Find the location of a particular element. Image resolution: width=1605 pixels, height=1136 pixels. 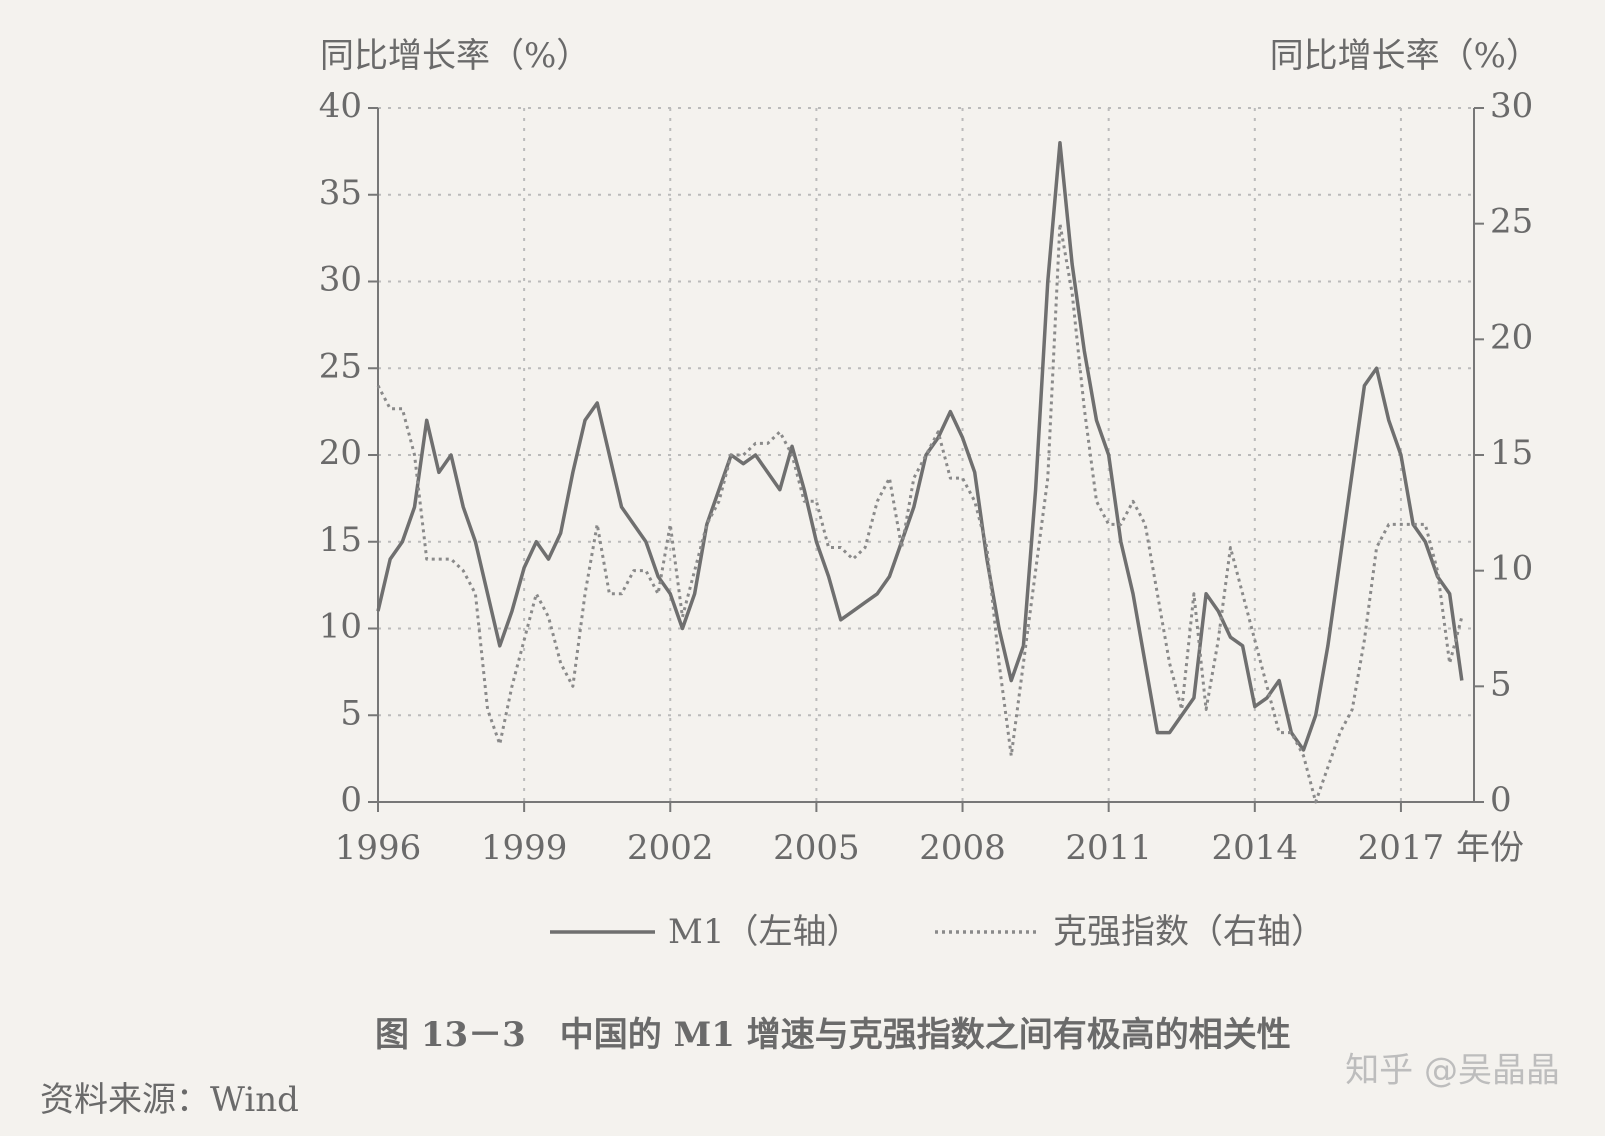

y-tick-label: 25 is located at coordinates (340, 366).